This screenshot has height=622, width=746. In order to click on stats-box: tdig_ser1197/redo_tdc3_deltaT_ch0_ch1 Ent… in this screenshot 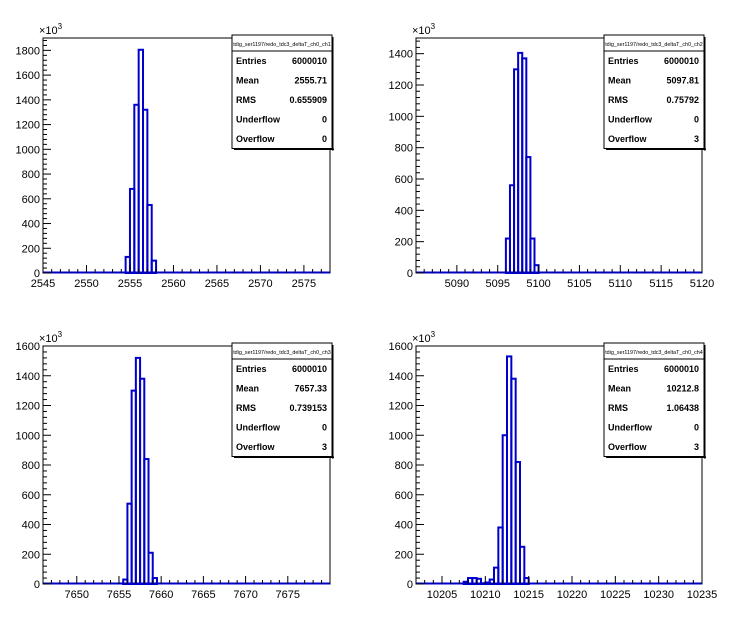, I will do `click(282, 92)`.